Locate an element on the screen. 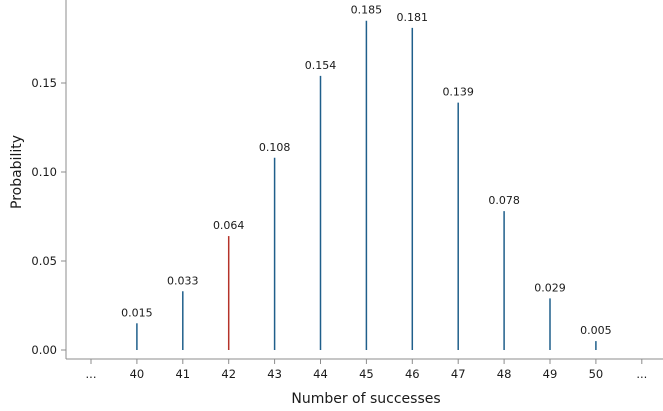 This screenshot has width=663, height=411. x-tick-label: 47 is located at coordinates (458, 374).